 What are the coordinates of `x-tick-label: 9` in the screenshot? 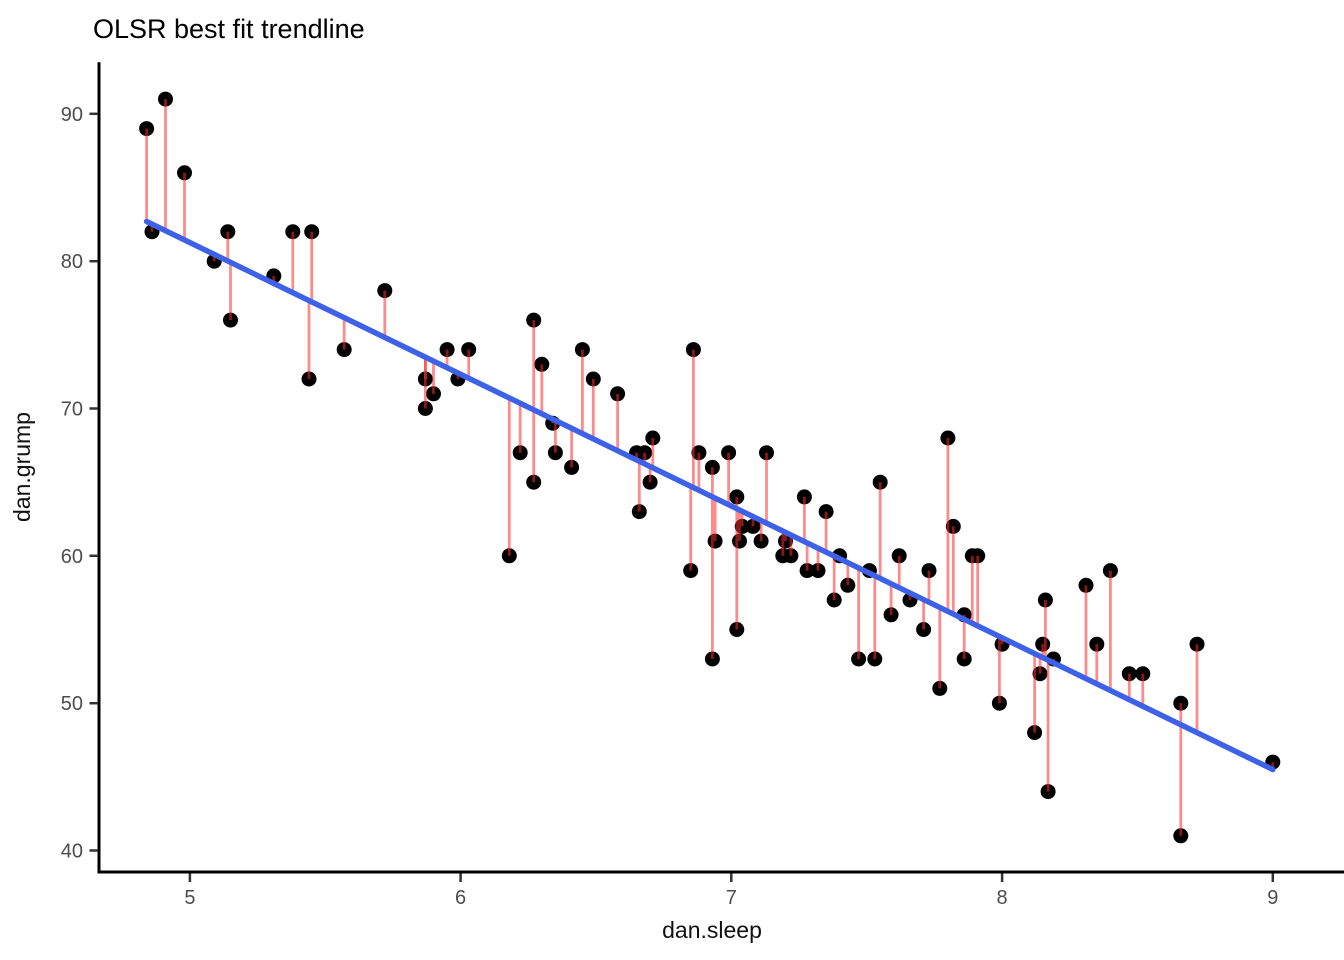 It's located at (1272, 898).